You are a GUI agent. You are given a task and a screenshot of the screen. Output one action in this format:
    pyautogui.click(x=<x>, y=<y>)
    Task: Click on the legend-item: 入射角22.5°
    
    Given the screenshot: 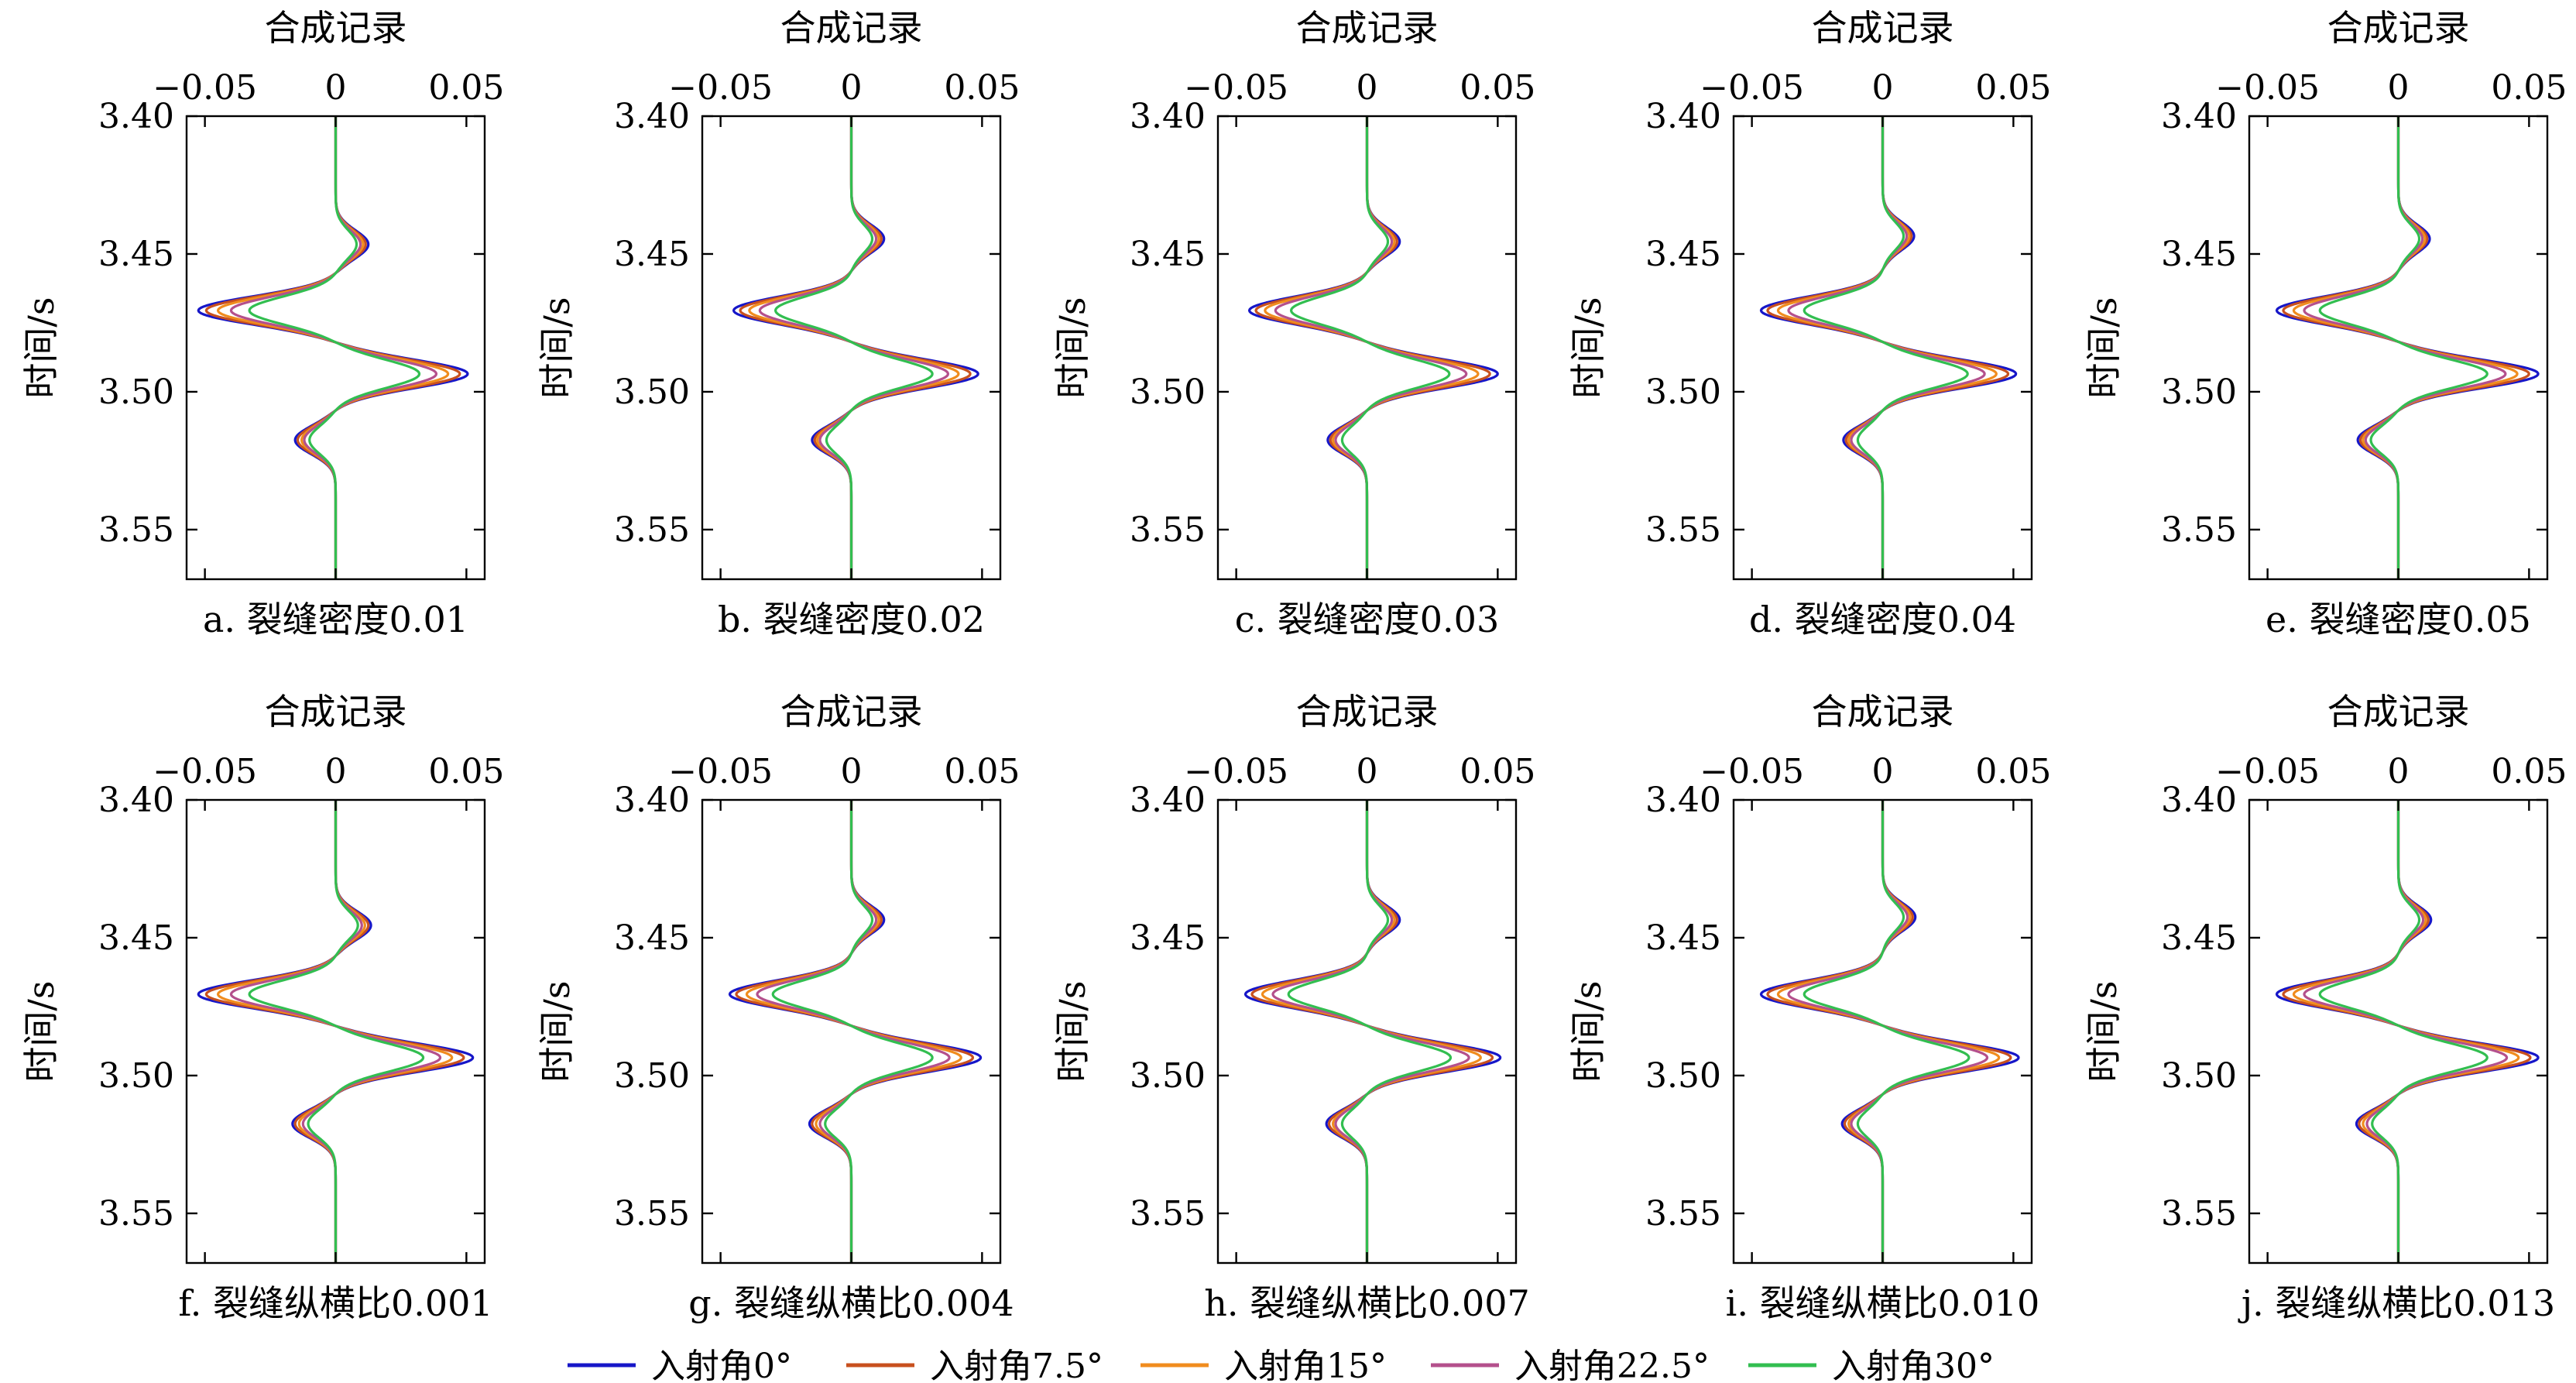 What is the action you would take?
    pyautogui.click(x=1570, y=1365)
    